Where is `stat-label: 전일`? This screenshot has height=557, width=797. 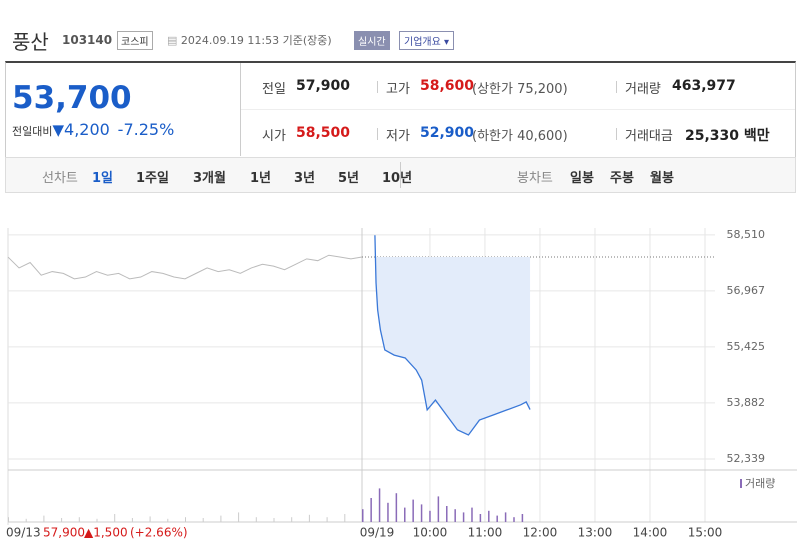 stat-label: 전일 is located at coordinates (274, 89).